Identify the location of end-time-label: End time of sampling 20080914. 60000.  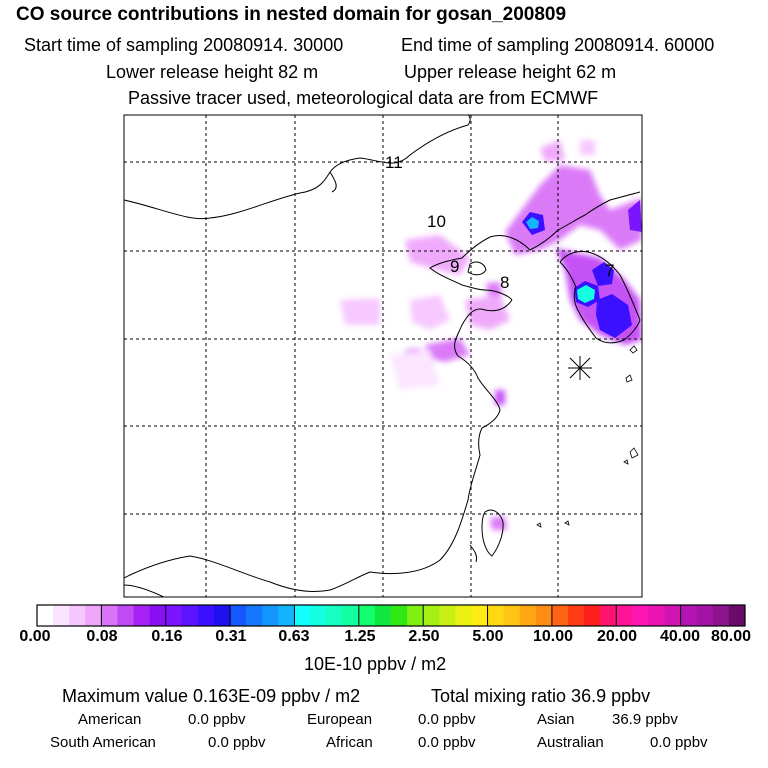
(558, 45).